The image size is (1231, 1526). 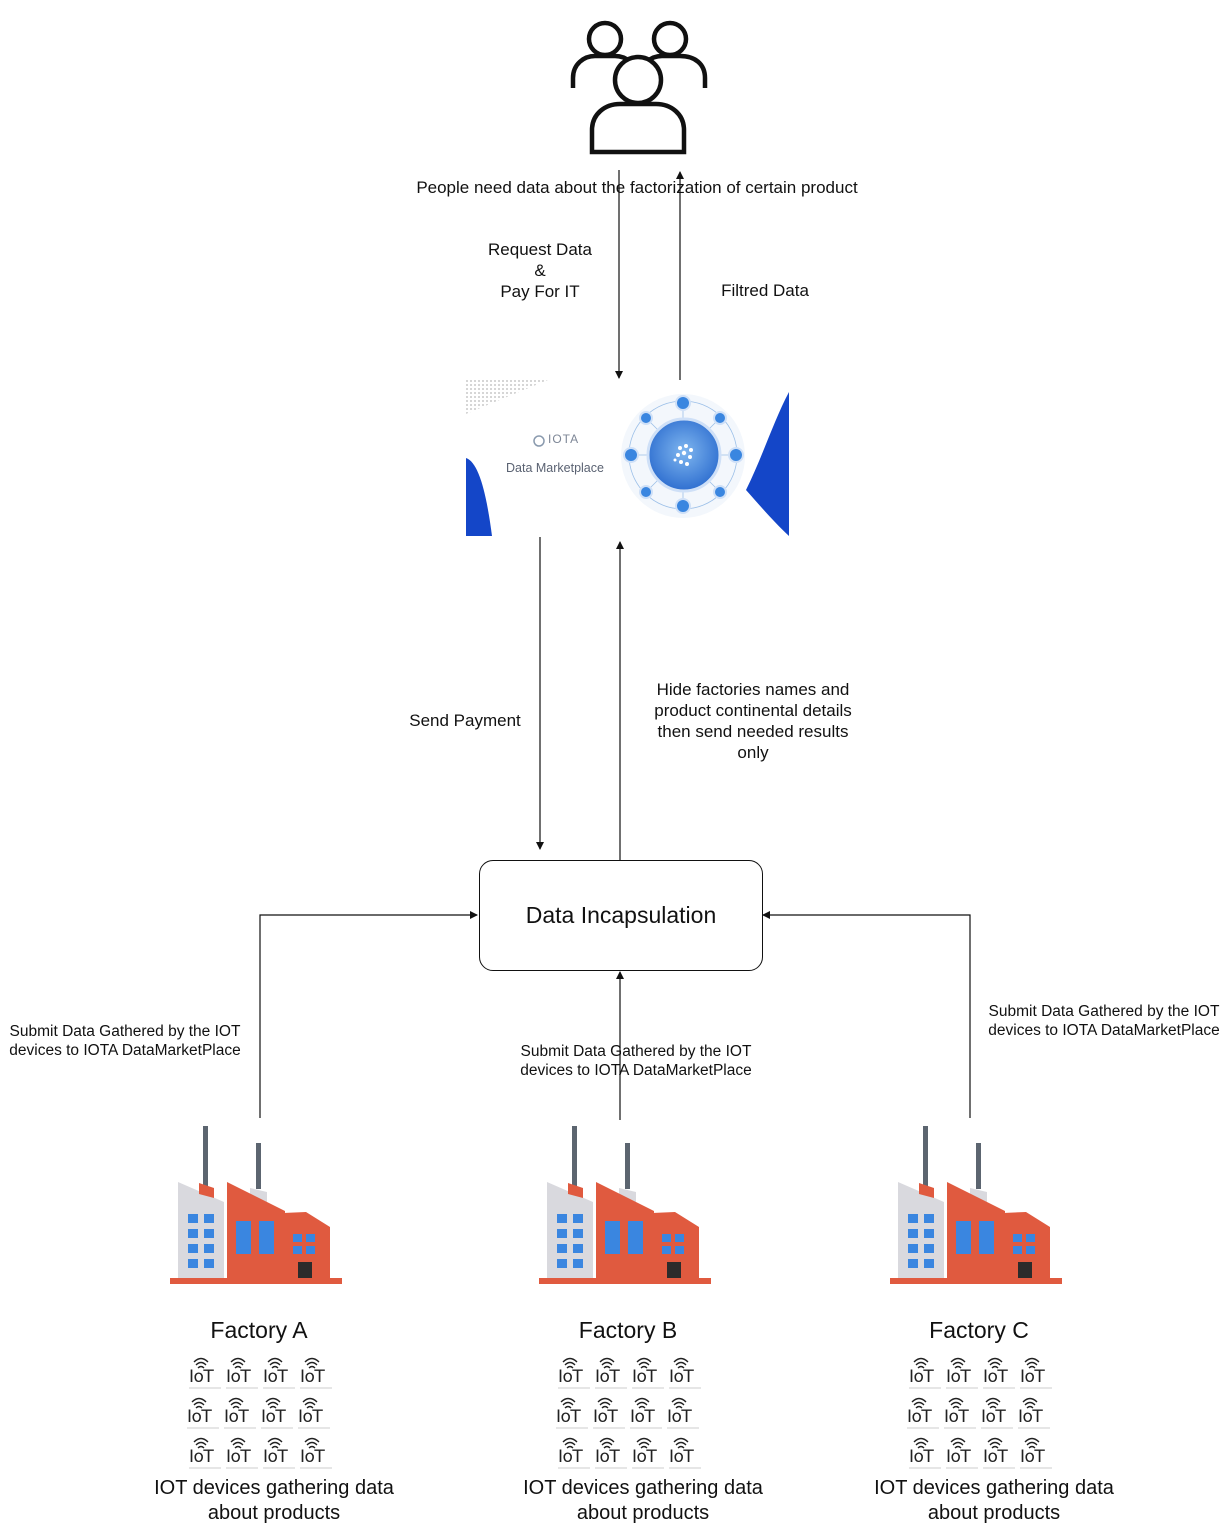 What do you see at coordinates (465, 720) in the screenshot?
I see `send-payment-label: Send Payment` at bounding box center [465, 720].